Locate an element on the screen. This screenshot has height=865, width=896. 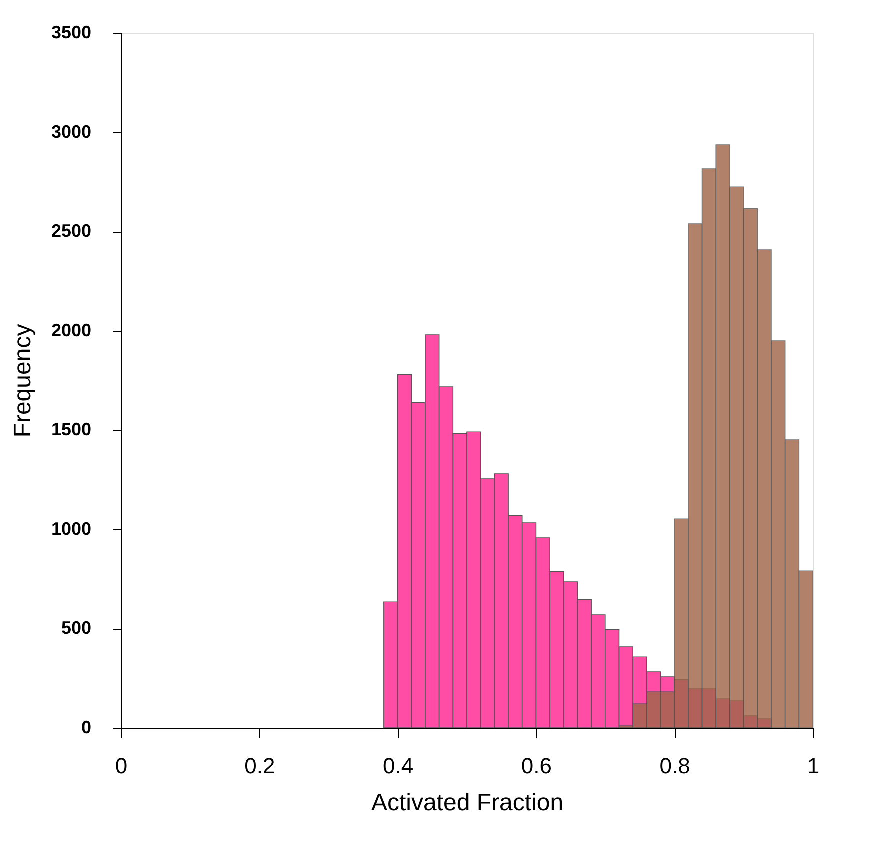
x-tick-label: 0.2 is located at coordinates (260, 766).